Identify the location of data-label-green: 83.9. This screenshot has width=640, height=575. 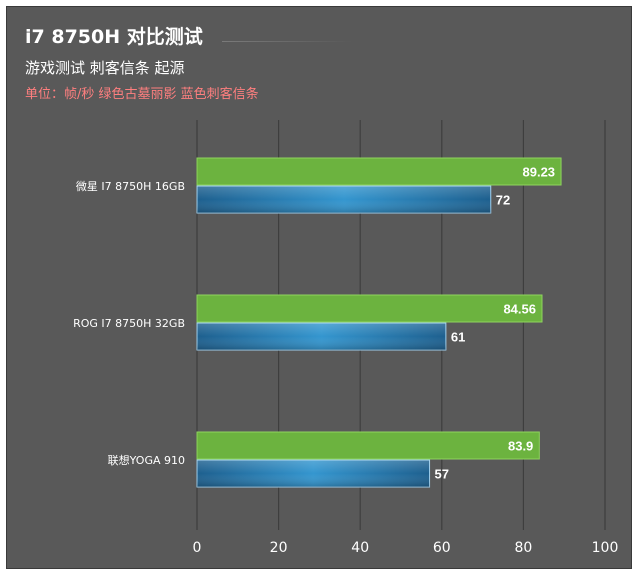
(520, 446).